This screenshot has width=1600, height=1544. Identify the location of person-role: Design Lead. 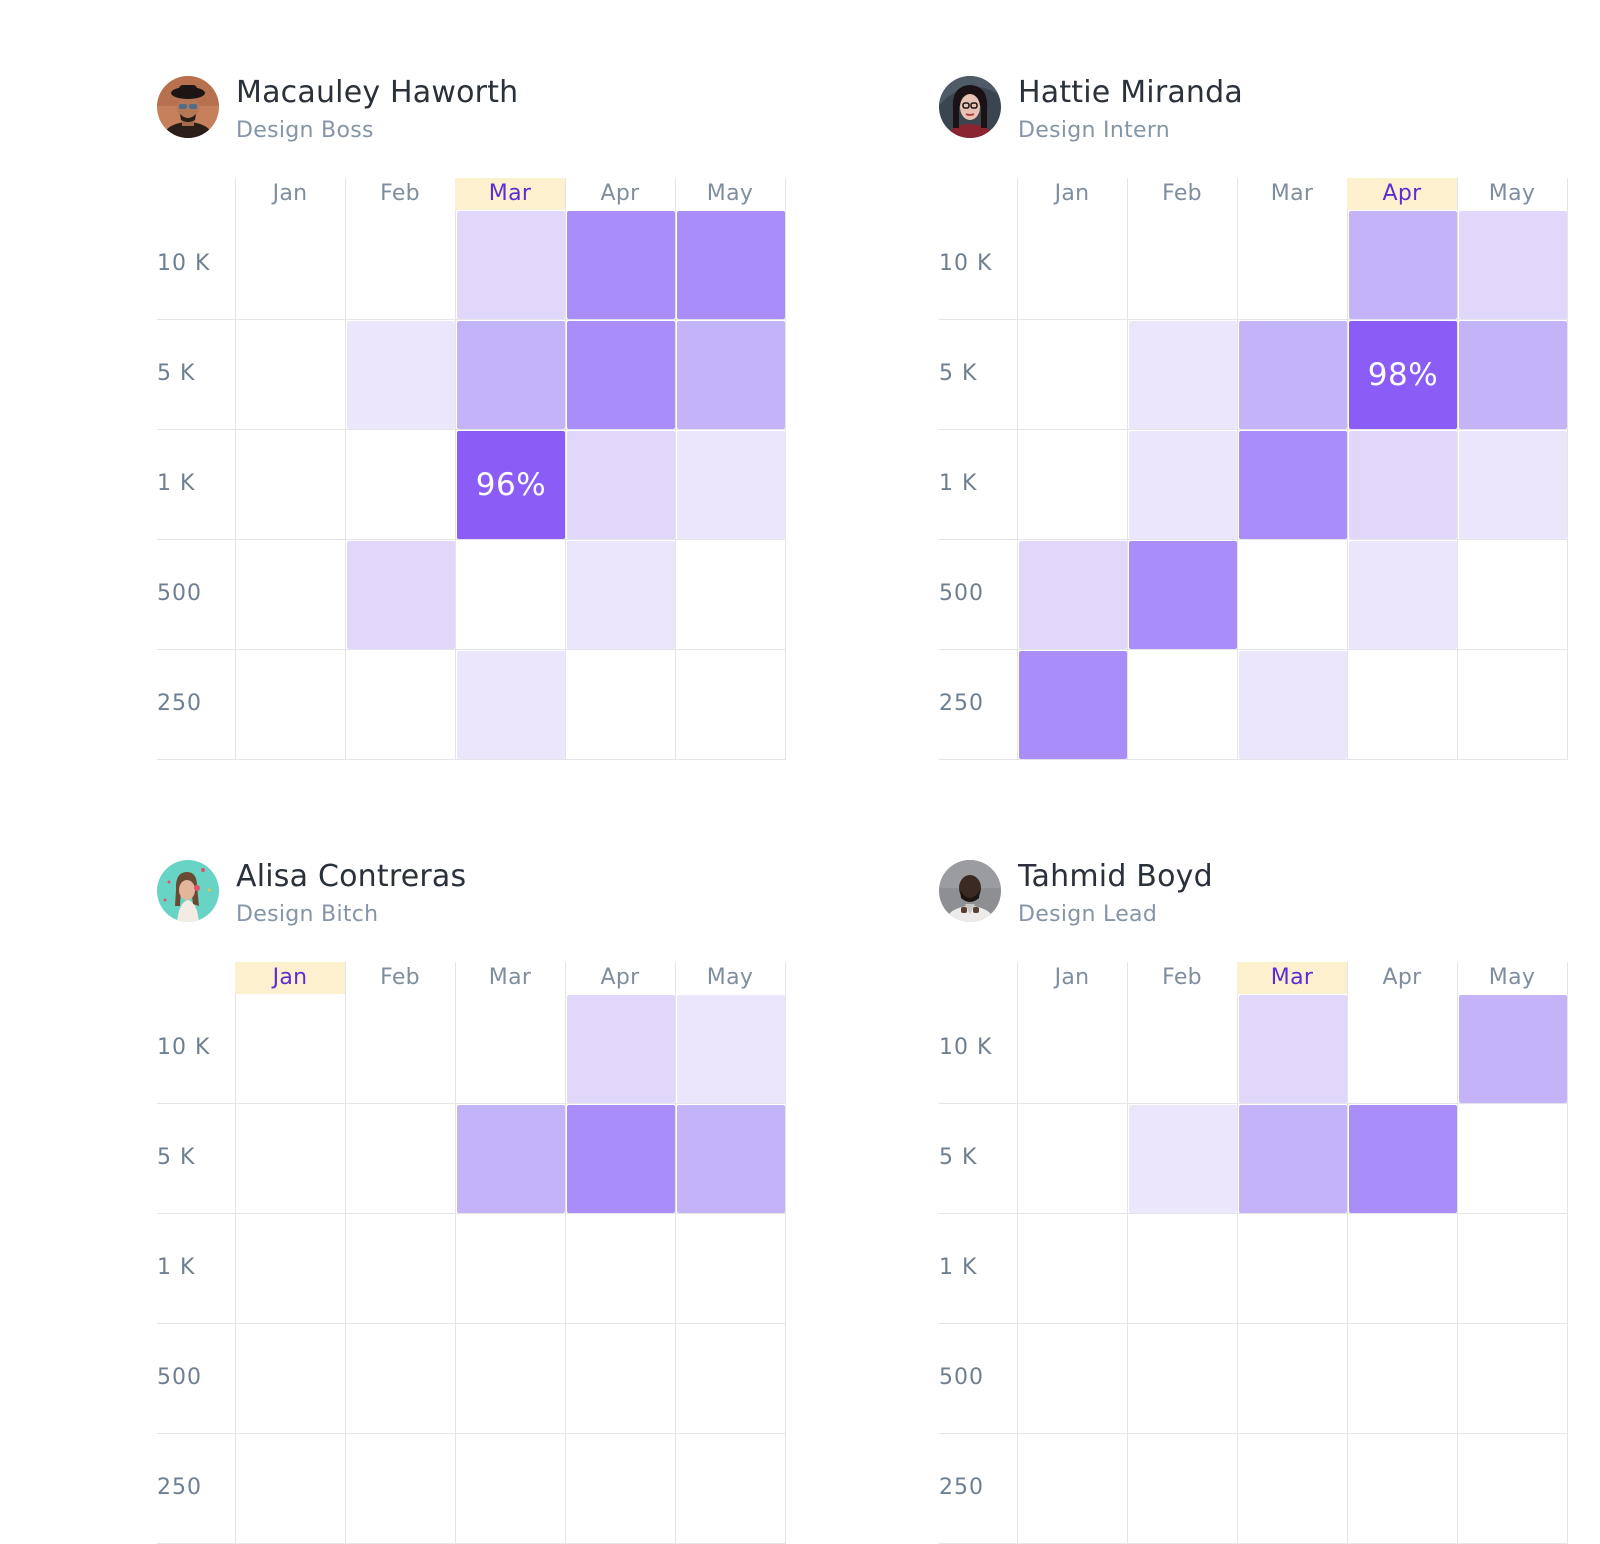
(1088, 914).